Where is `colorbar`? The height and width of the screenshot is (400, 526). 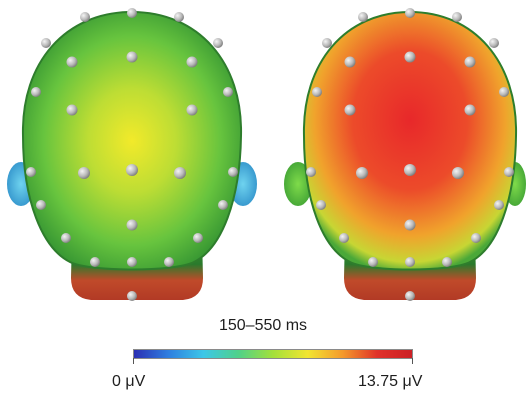
colorbar is located at coordinates (273, 354).